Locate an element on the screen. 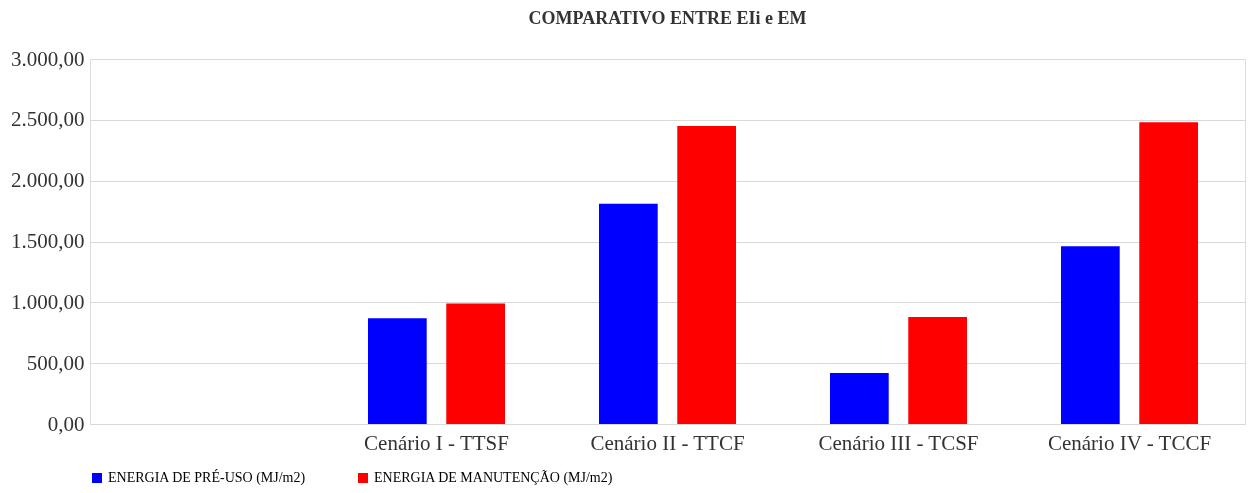 The height and width of the screenshot is (493, 1255). x-tick-label: Cenário II - TTCF is located at coordinates (667, 442).